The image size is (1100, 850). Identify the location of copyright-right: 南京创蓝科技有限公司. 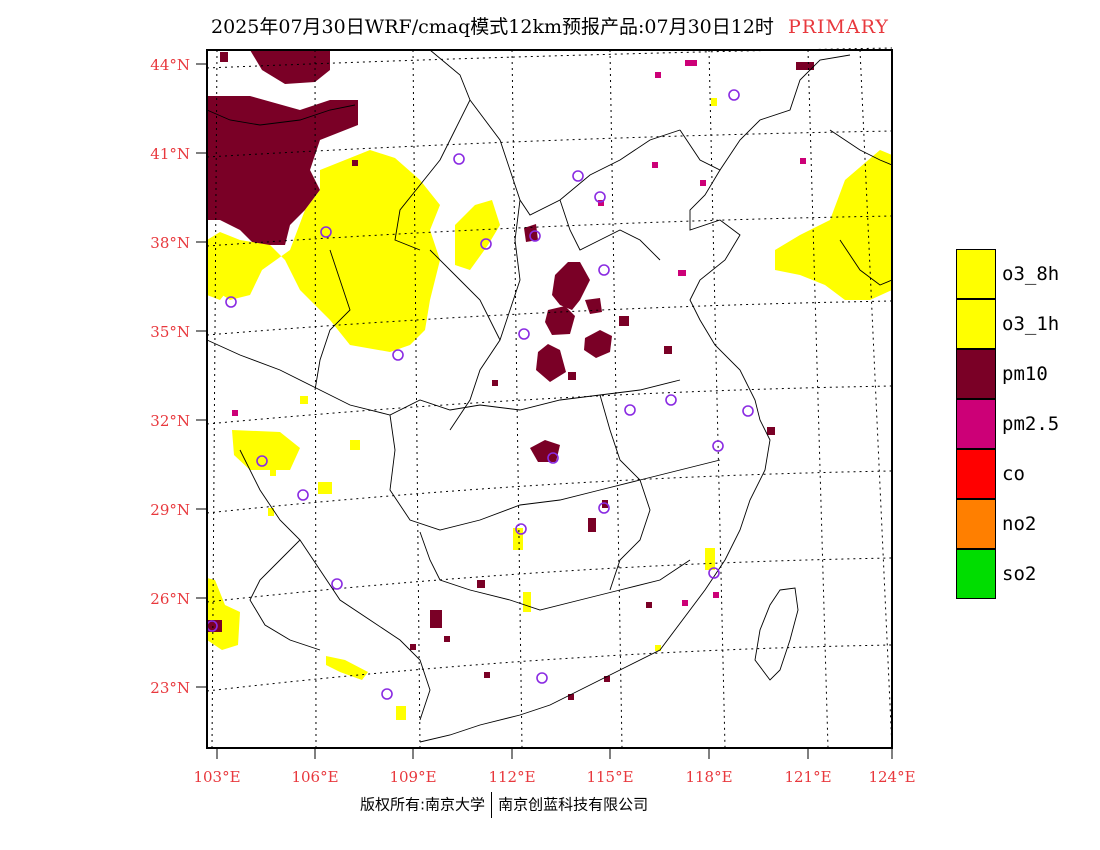
(573, 804).